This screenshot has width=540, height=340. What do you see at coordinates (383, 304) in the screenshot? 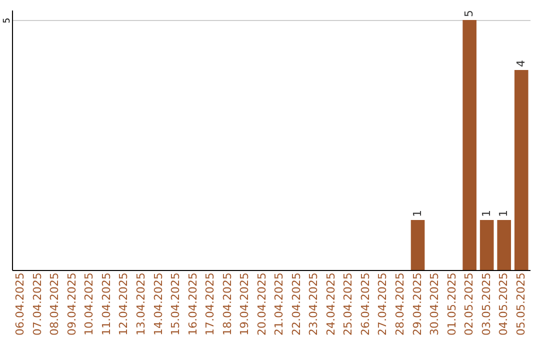
I see `x-tick-label: 27.04.2025` at bounding box center [383, 304].